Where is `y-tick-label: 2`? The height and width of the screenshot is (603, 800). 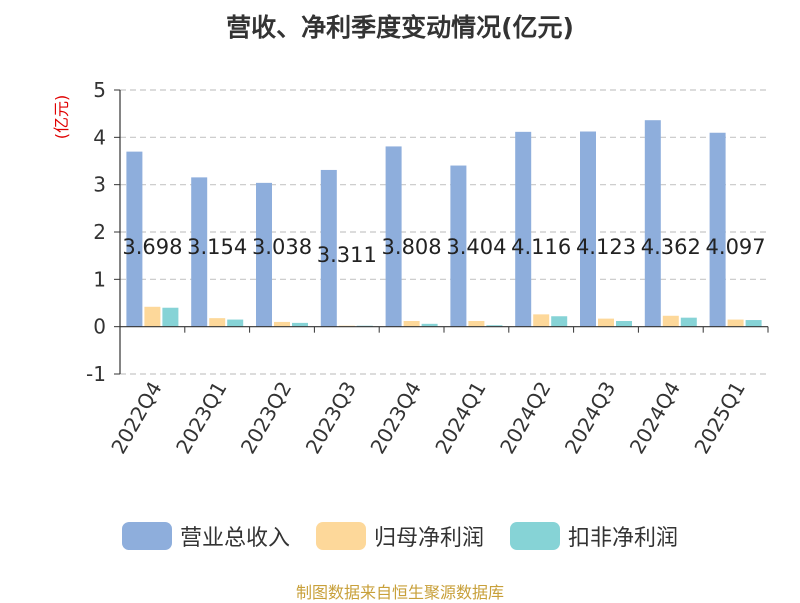
y-tick-label: 2 is located at coordinates (99, 232).